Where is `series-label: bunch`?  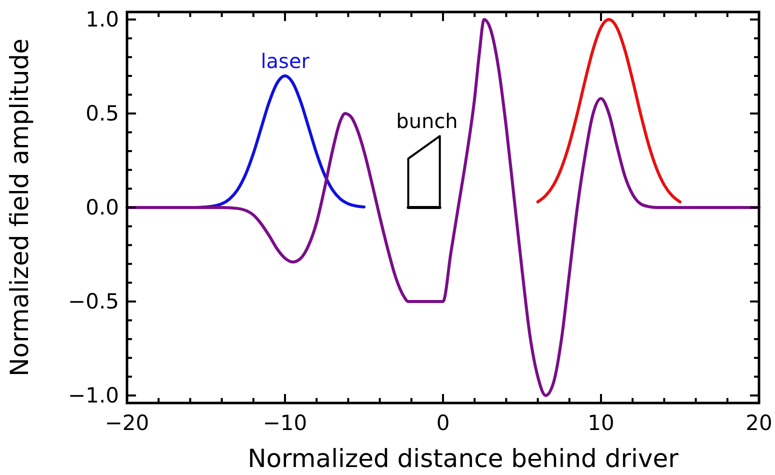 series-label: bunch is located at coordinates (427, 121).